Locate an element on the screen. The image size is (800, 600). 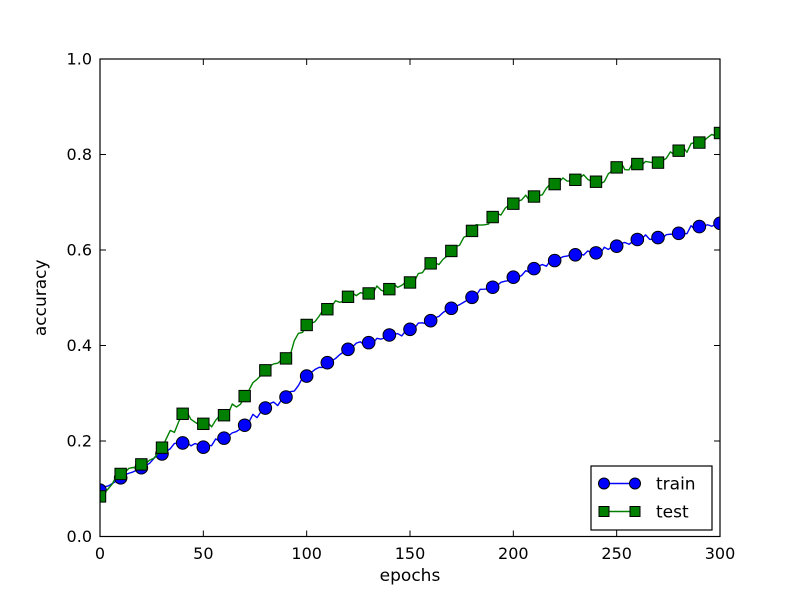
x-tick-label: 100 is located at coordinates (306, 553).